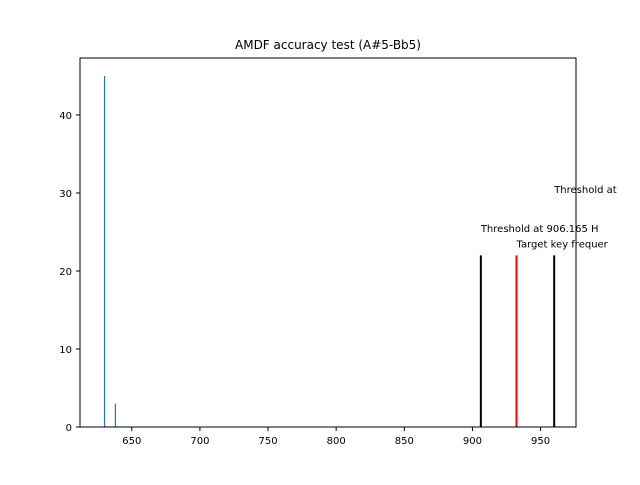 The width and height of the screenshot is (640, 485). I want to click on y-tick-label-1: 10, so click(65, 350).